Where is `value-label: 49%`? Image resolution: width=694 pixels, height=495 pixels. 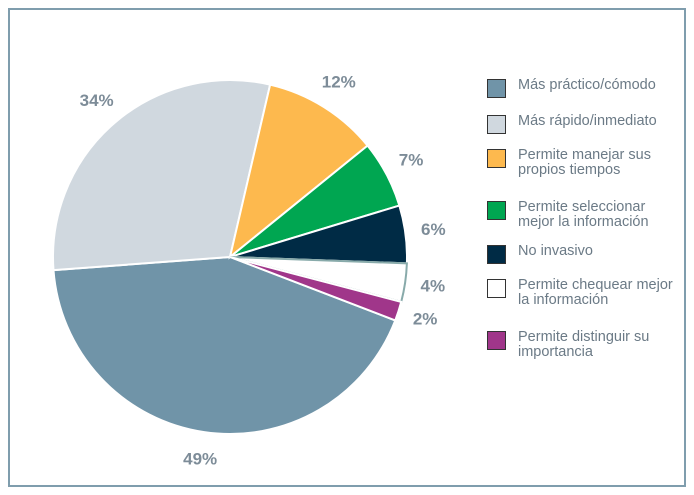 value-label: 49% is located at coordinates (200, 458).